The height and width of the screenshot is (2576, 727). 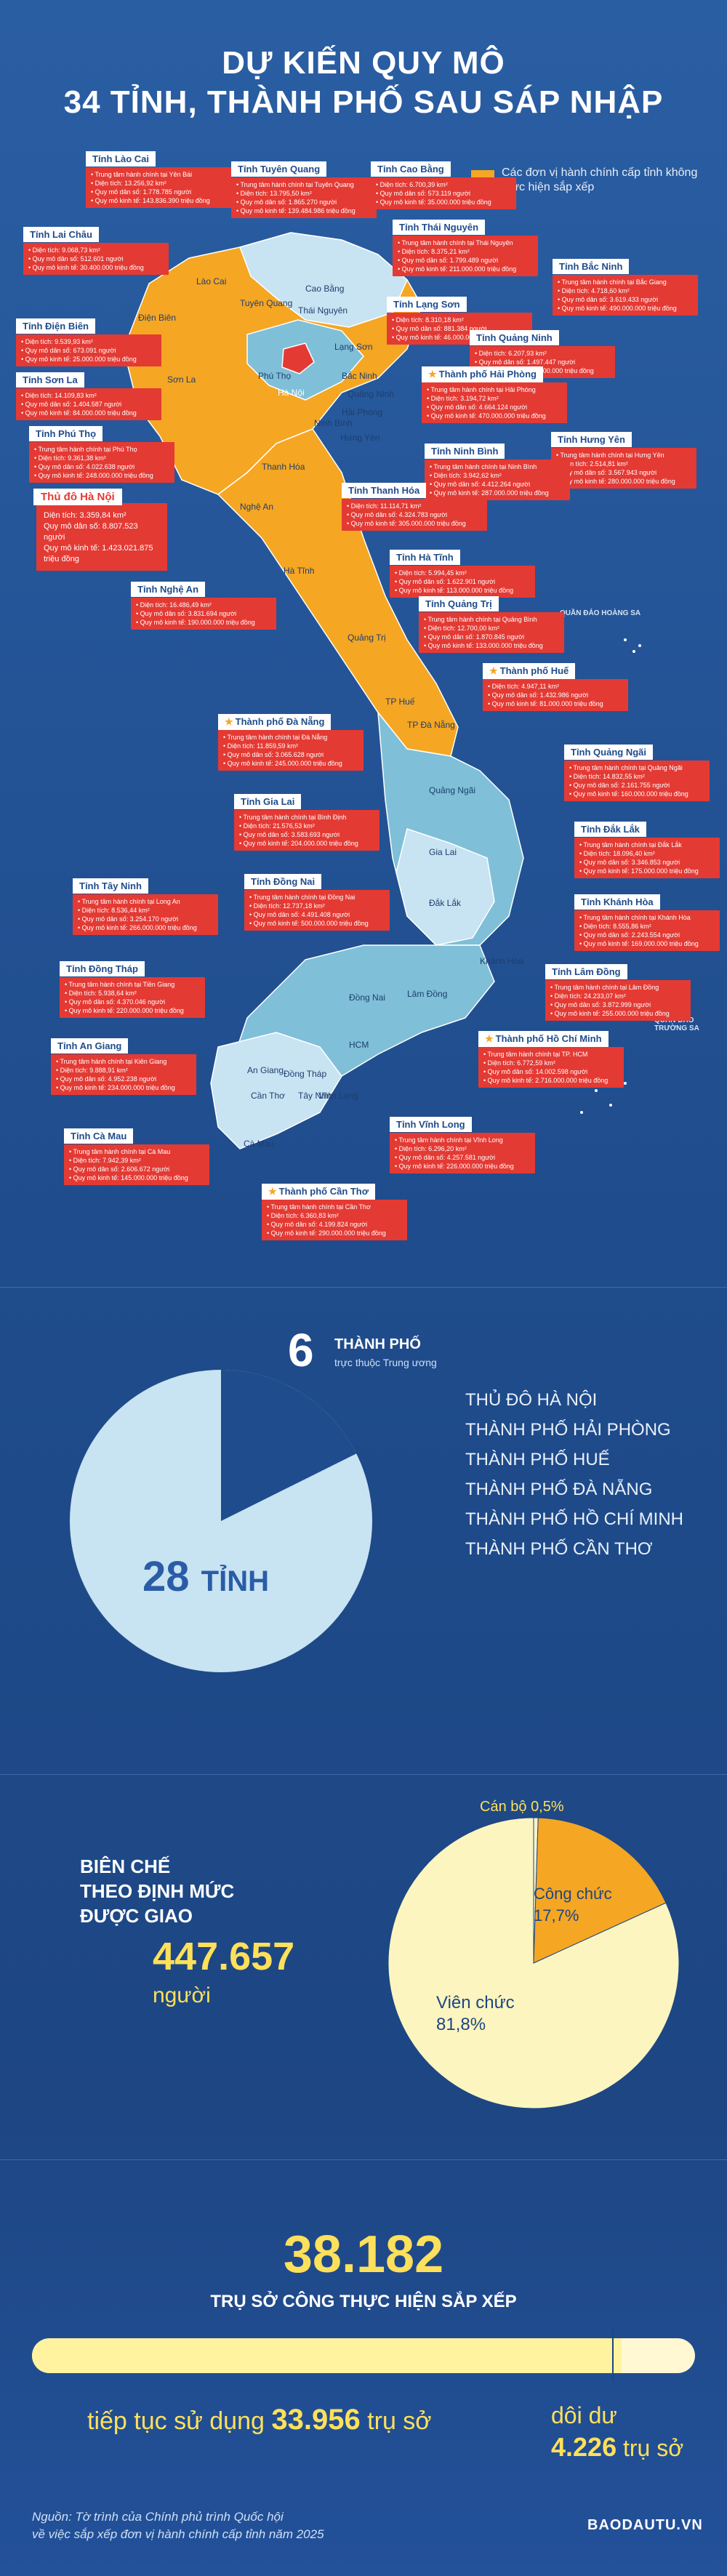 What do you see at coordinates (439, 227) in the screenshot?
I see `province-box-title: Tỉnh Thái Nguyên` at bounding box center [439, 227].